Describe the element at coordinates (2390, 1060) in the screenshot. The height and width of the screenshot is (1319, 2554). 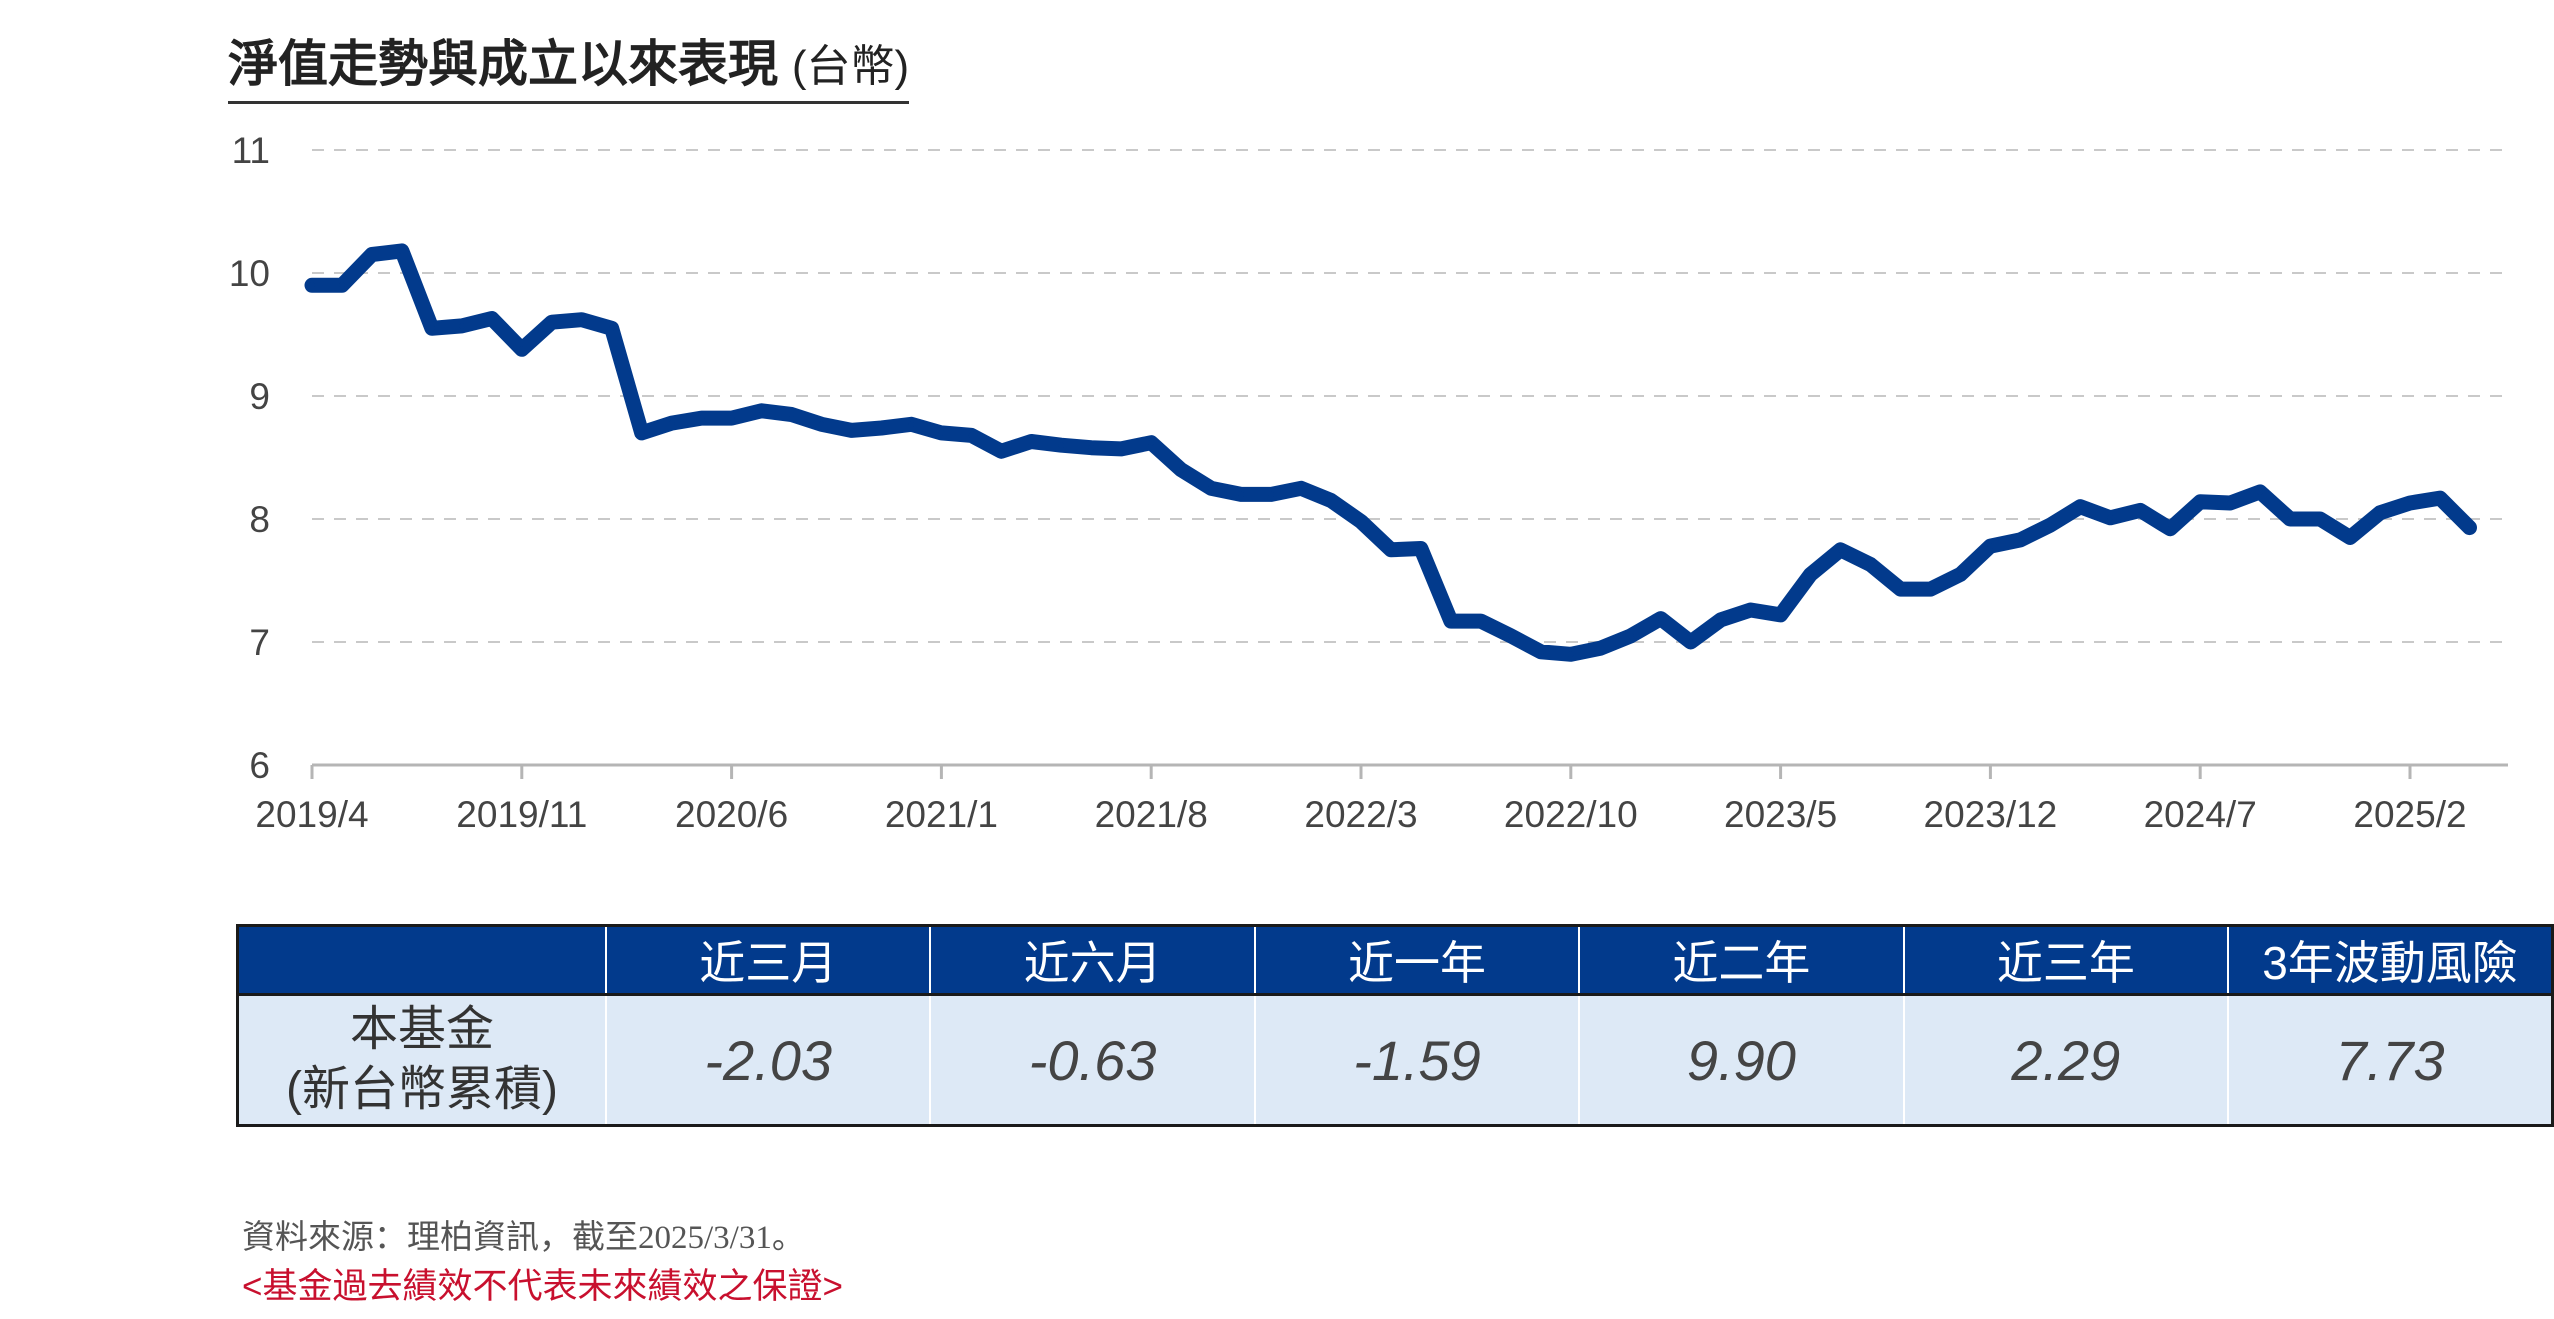
I see `value-volatility: 7.73` at that location.